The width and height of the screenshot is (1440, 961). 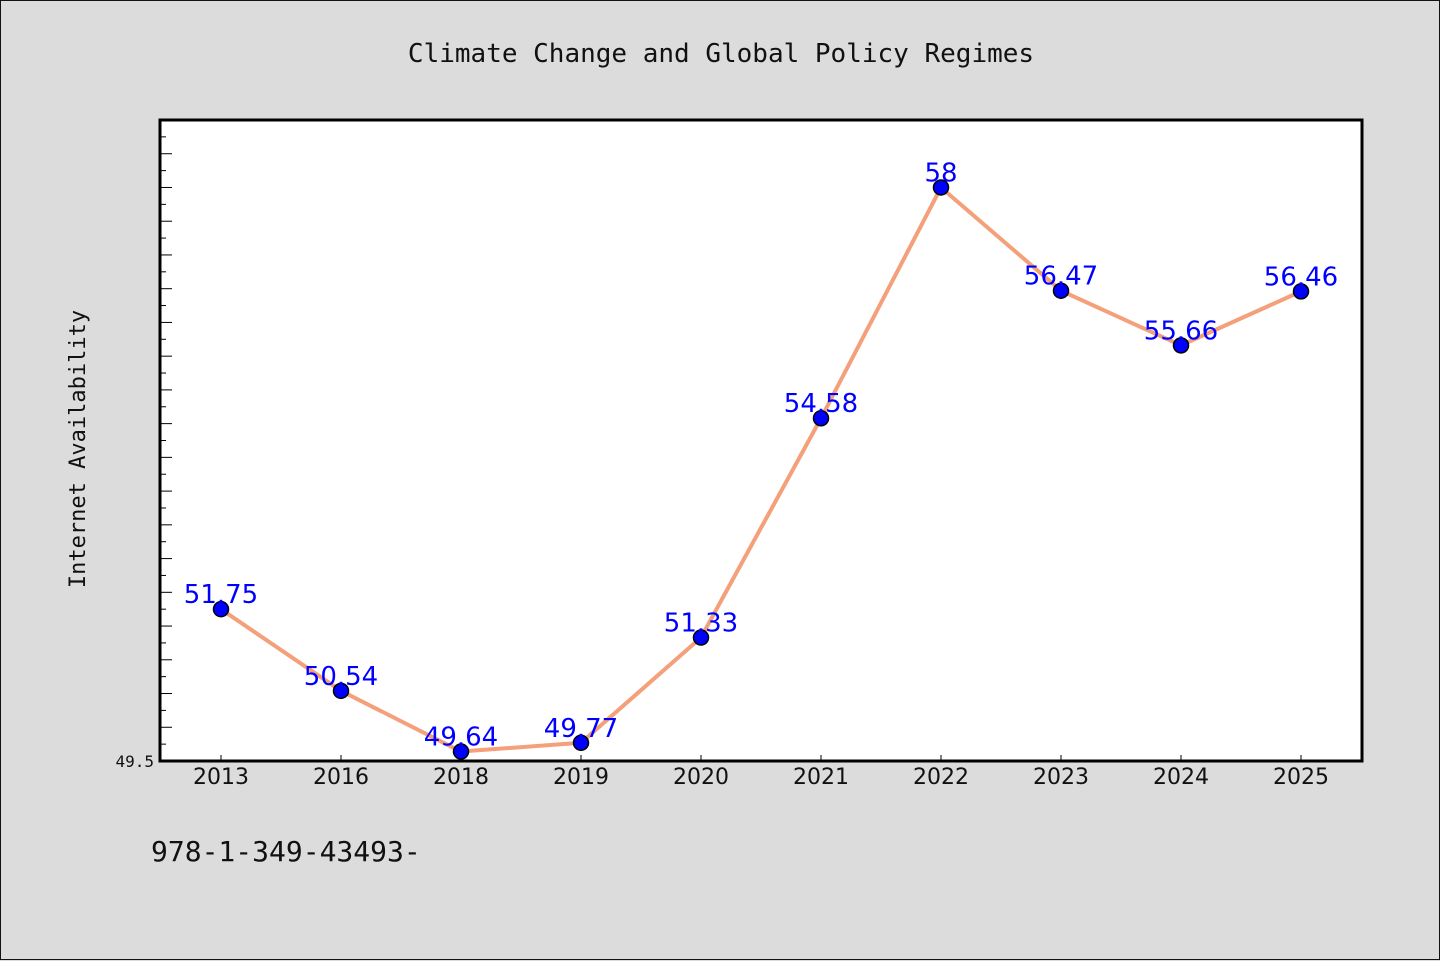 I want to click on data-label: 54.58, so click(x=821, y=404).